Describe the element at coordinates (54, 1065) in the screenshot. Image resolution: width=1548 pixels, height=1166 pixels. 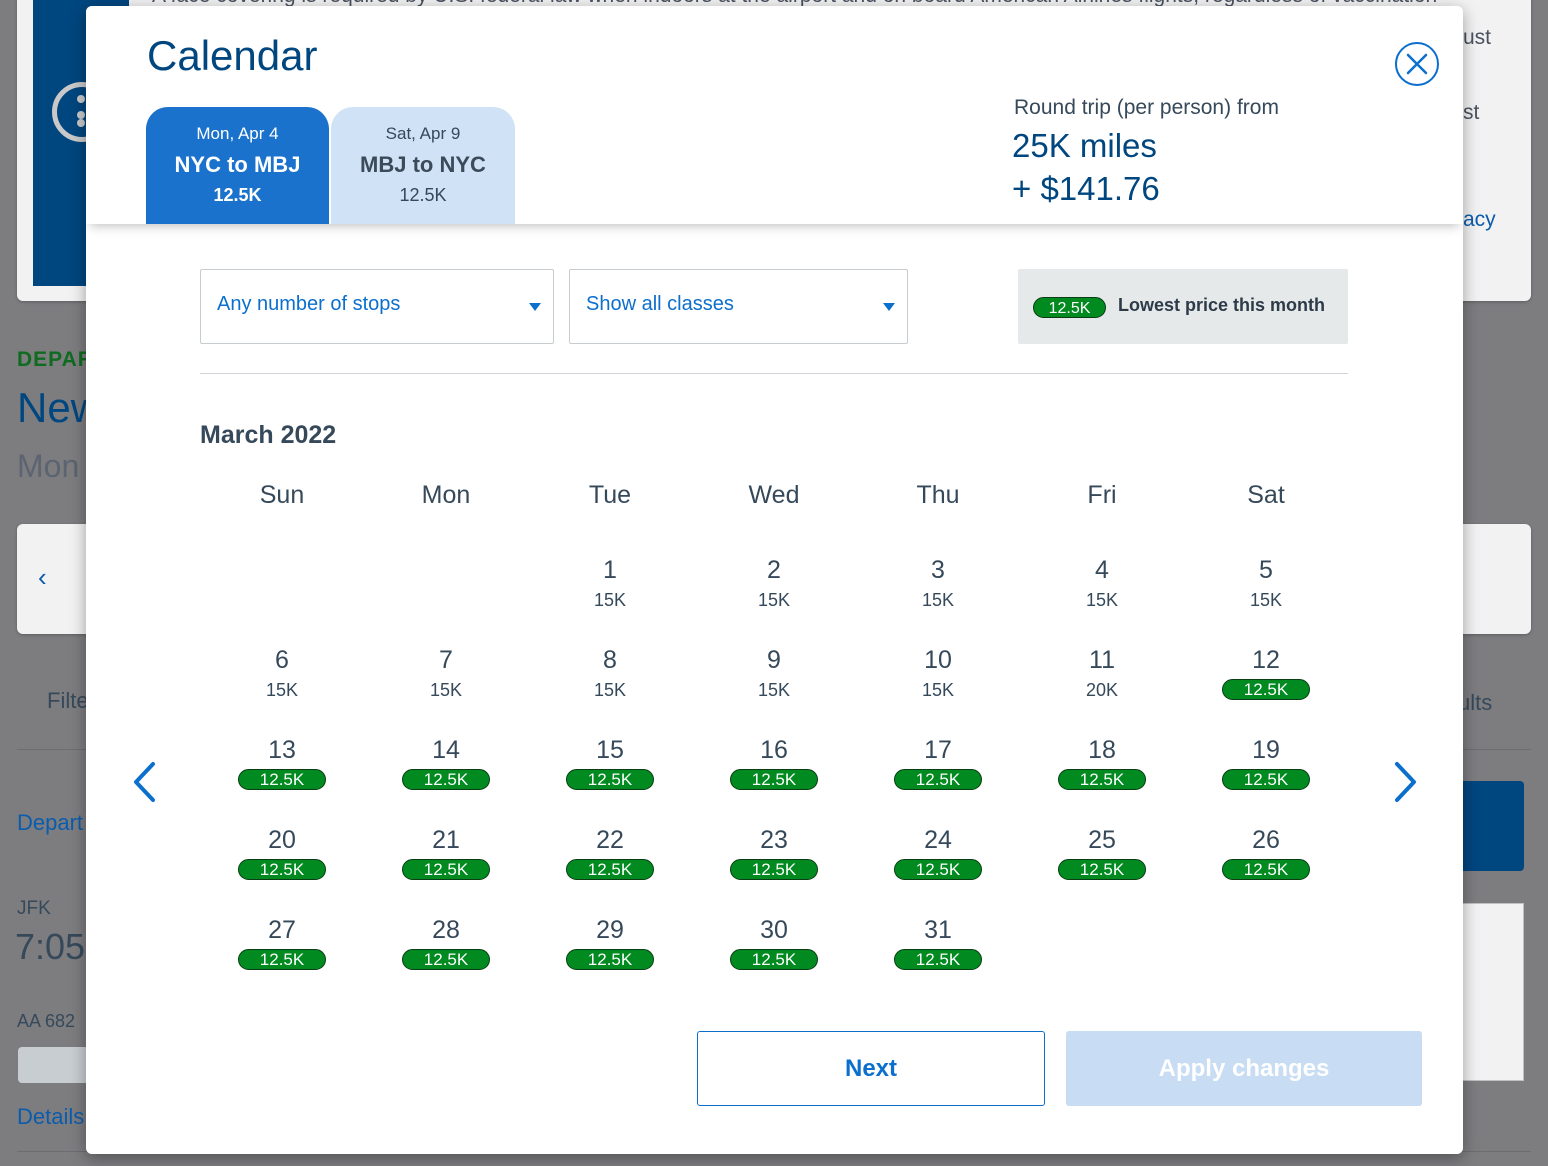
I see `amenities-icons` at that location.